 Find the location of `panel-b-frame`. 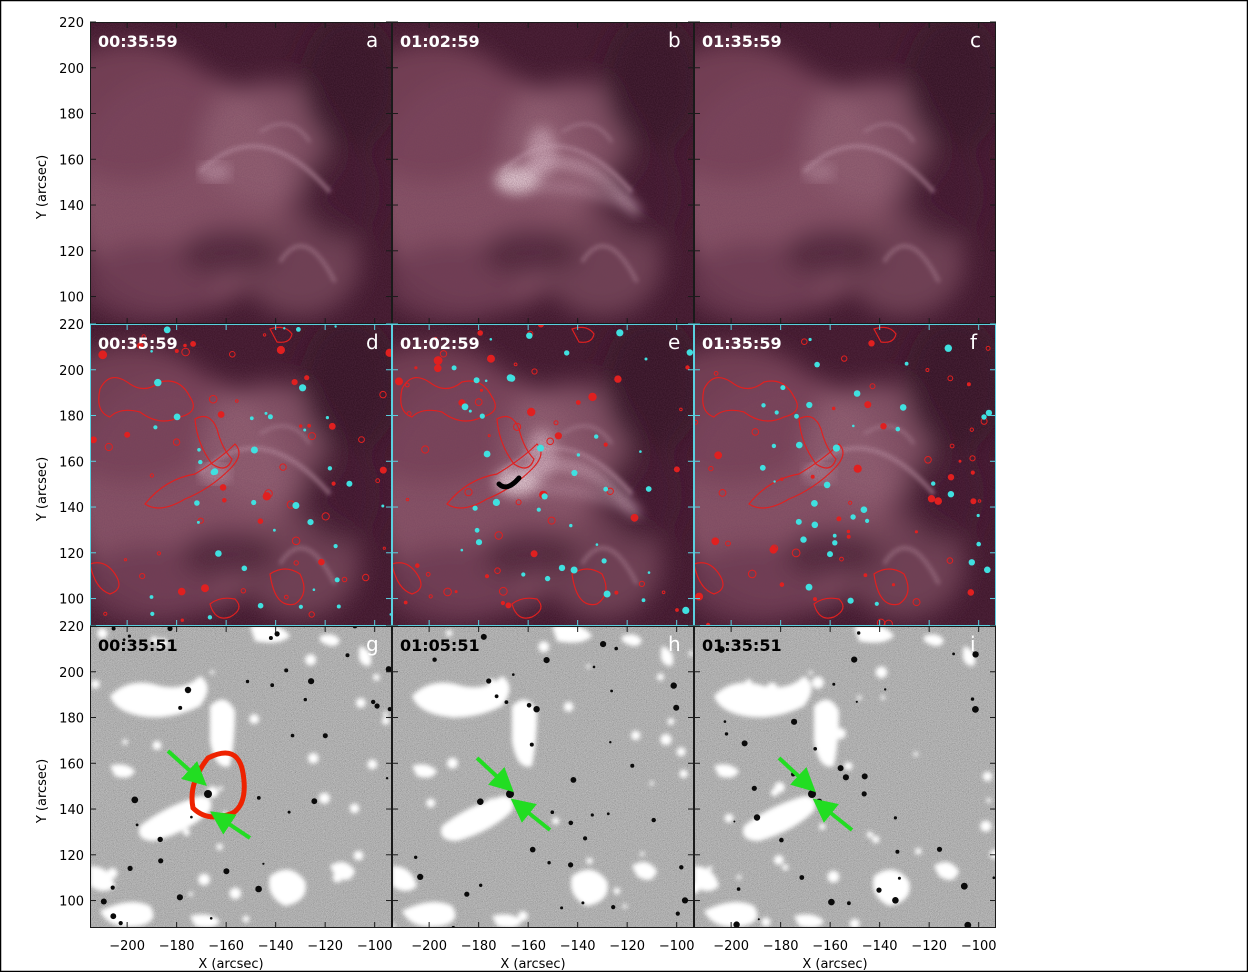

panel-b-frame is located at coordinates (543, 173).